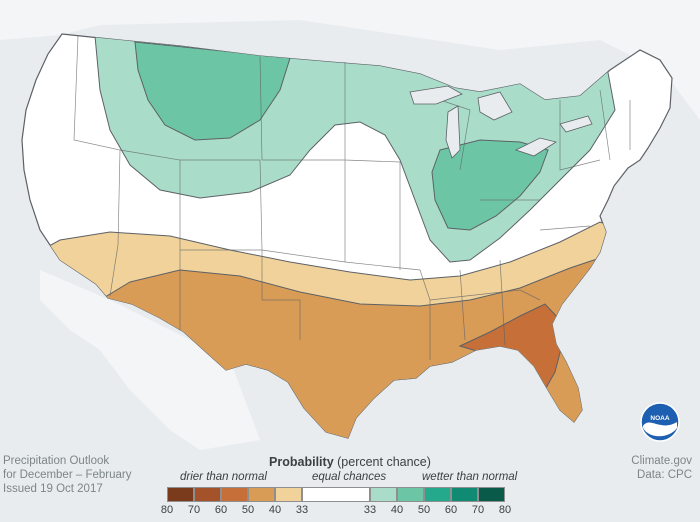 The image size is (700, 522). What do you see at coordinates (53, 489) in the screenshot?
I see `caption-line-3: Issued 19 Oct 2017` at bounding box center [53, 489].